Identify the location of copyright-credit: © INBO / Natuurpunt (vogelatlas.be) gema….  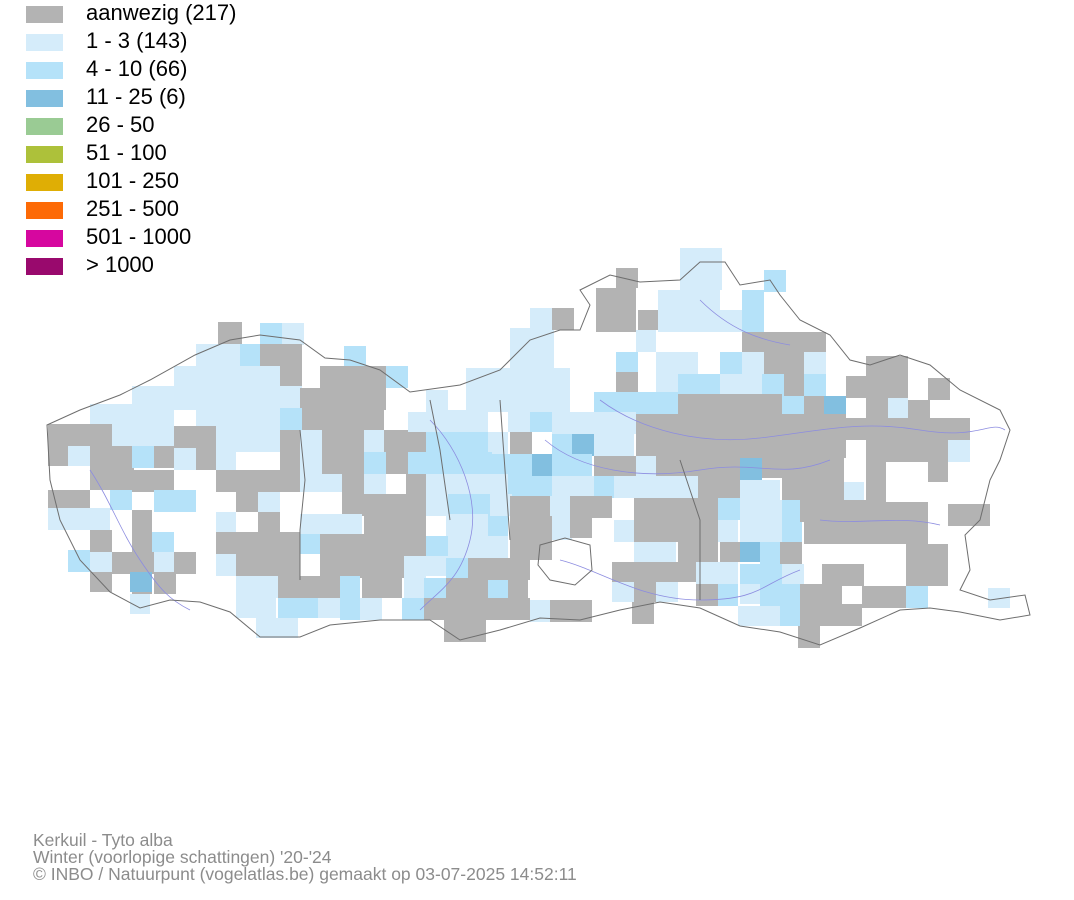
(305, 874).